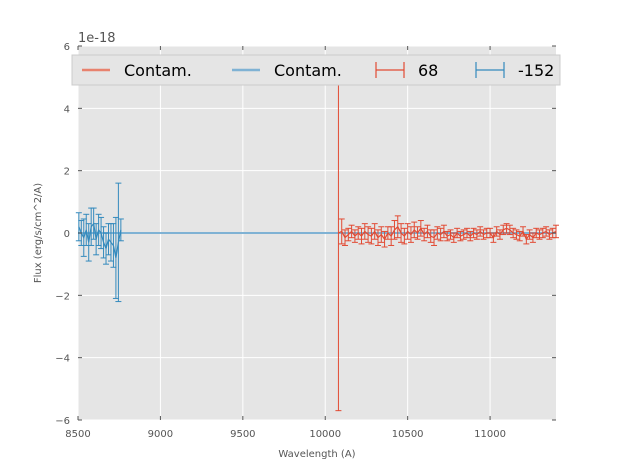  What do you see at coordinates (67, 172) in the screenshot?
I see `y-tick-label: 2` at bounding box center [67, 172].